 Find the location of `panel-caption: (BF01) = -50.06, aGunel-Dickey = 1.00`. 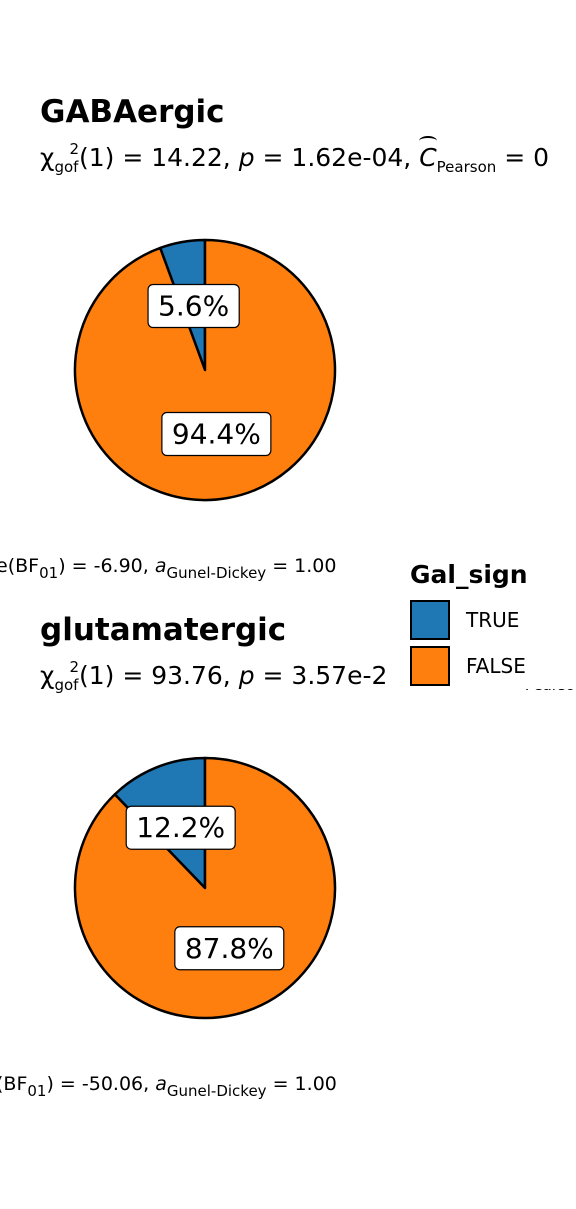

panel-caption: (BF01) = -50.06, aGunel-Dickey = 1.00 is located at coordinates (168, 1086).